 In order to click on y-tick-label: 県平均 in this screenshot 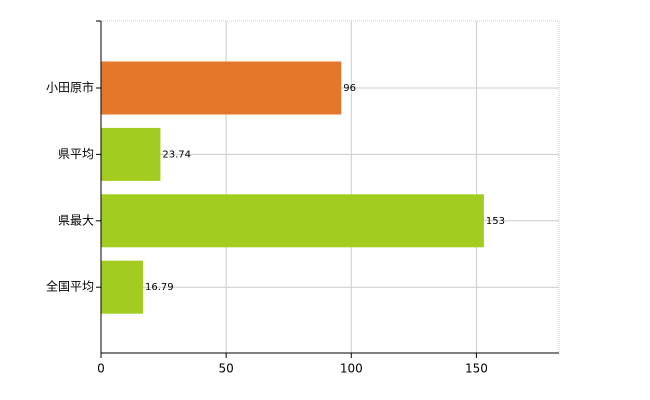, I will do `click(76, 154)`.